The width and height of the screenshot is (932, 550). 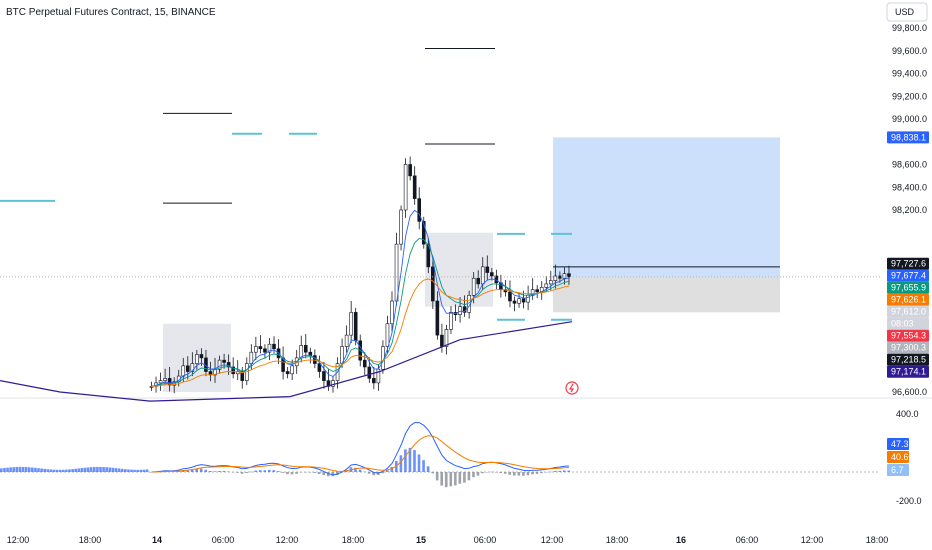 What do you see at coordinates (90, 540) in the screenshot?
I see `time-tick-label: 18:00` at bounding box center [90, 540].